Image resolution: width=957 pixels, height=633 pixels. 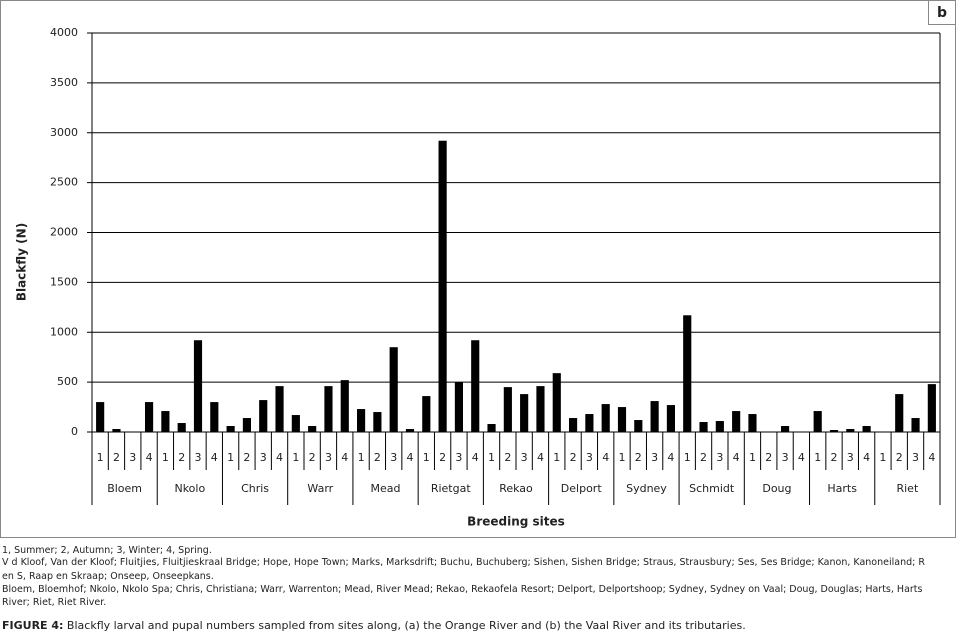 I want to click on y-tick-label: 3000, so click(x=64, y=132).